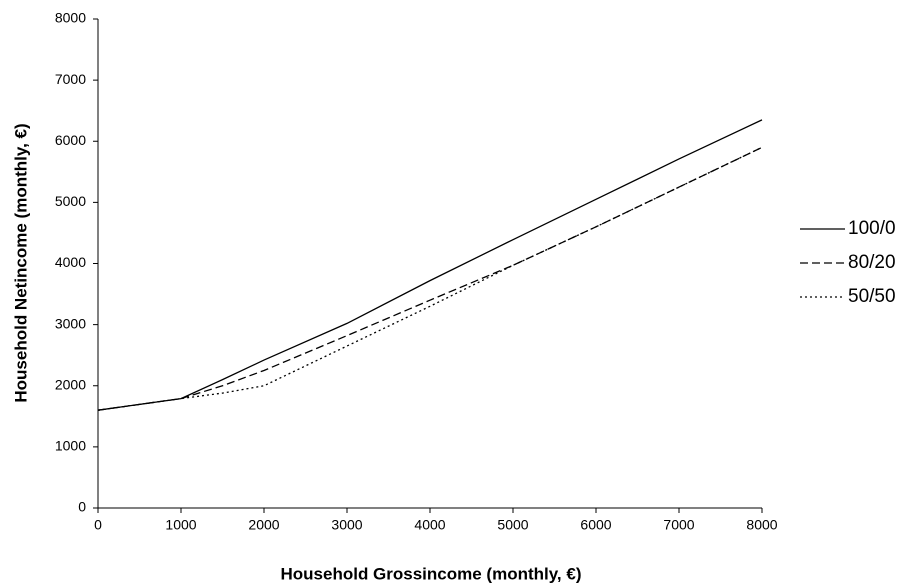  I want to click on y-tick-label: 1000, so click(70, 446).